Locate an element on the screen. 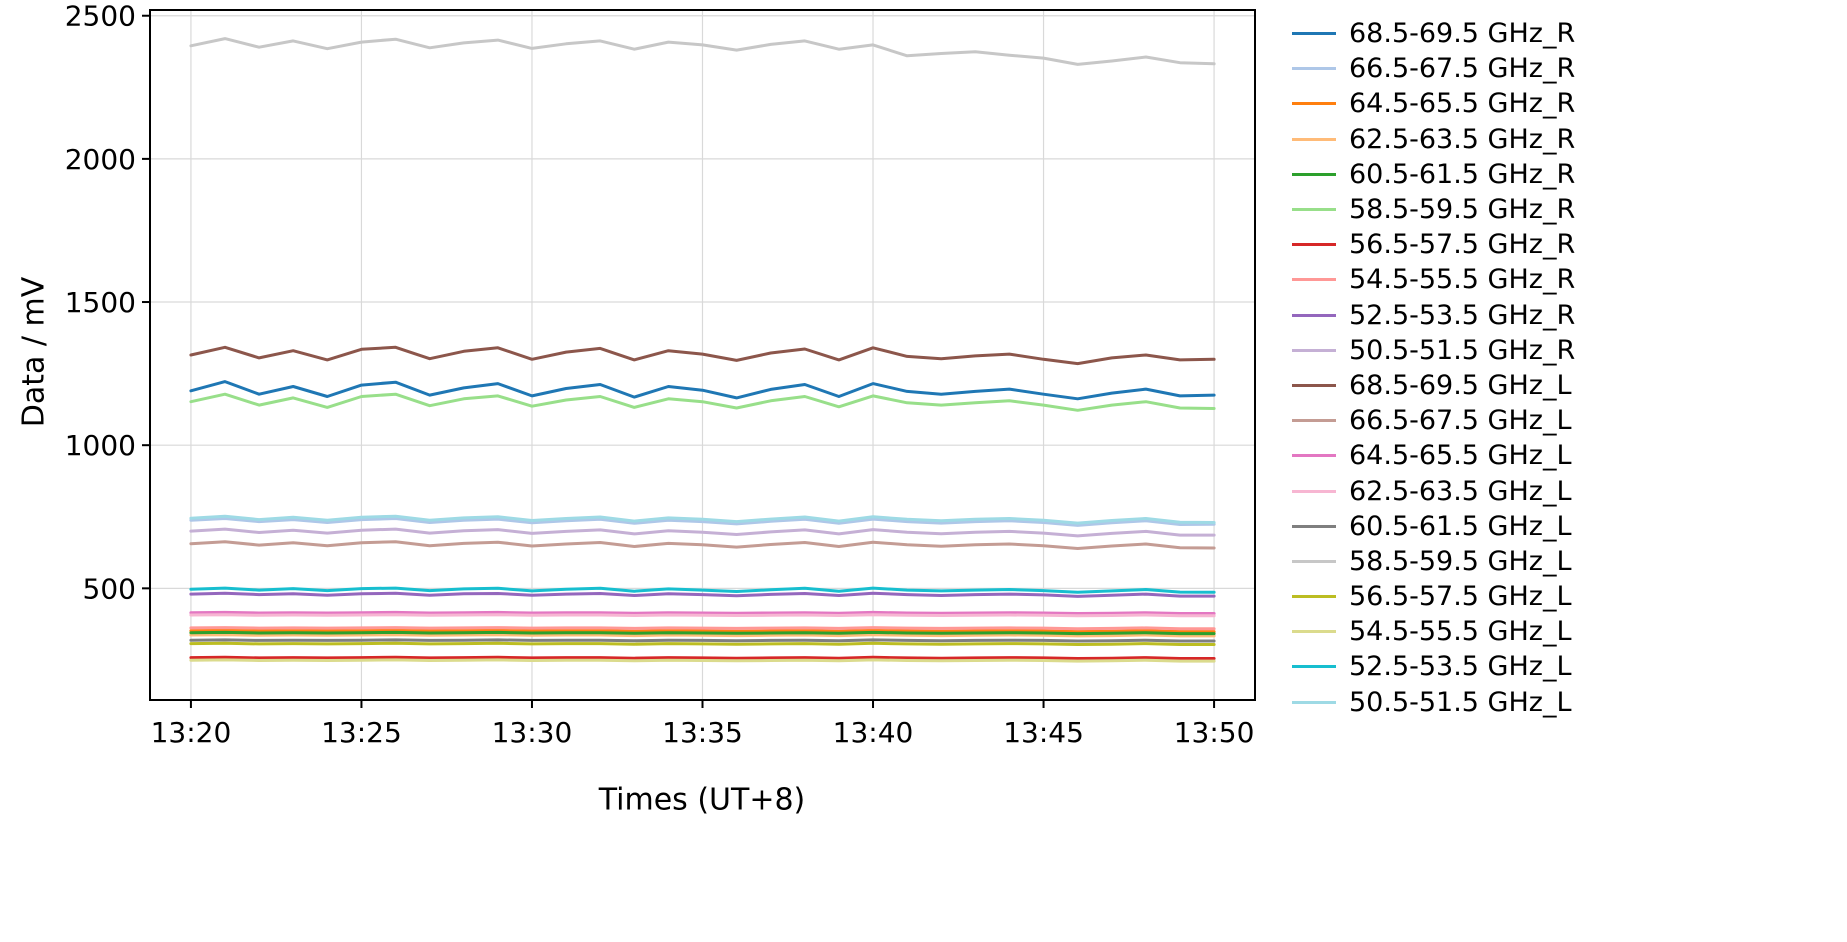  series-line-68.5-69.5 GHz_L is located at coordinates (702, 355).